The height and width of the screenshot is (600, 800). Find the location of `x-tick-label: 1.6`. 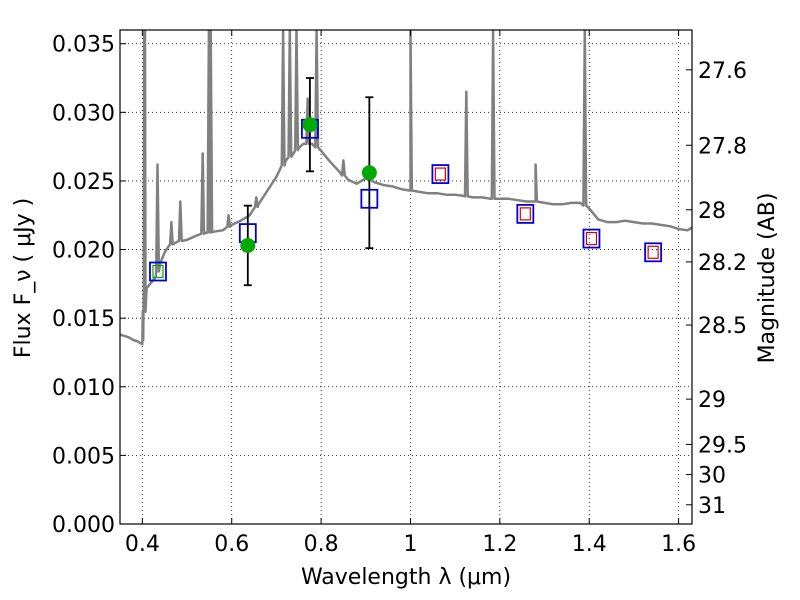

x-tick-label: 1.6 is located at coordinates (678, 544).